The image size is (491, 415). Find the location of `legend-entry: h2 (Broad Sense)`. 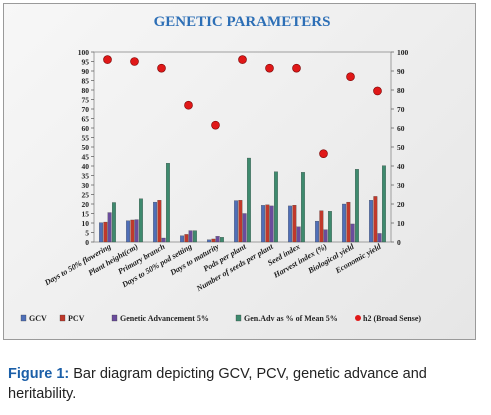

legend-entry: h2 (Broad Sense) is located at coordinates (392, 318).